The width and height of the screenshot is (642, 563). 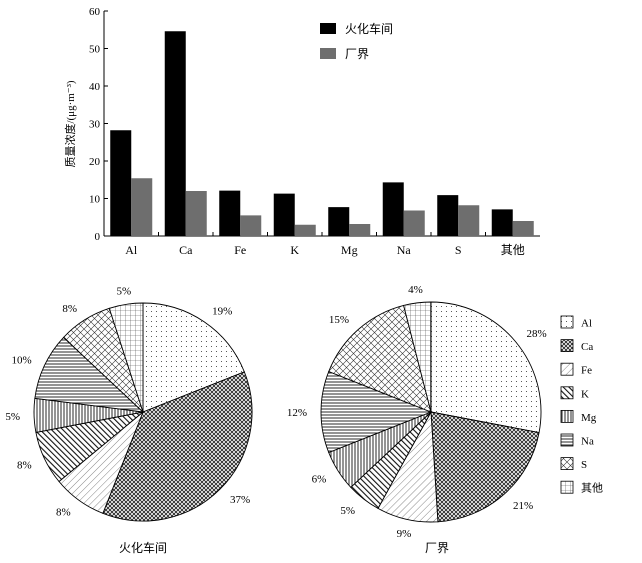 I want to click on y-tick-label: 20, so click(x=95, y=162).